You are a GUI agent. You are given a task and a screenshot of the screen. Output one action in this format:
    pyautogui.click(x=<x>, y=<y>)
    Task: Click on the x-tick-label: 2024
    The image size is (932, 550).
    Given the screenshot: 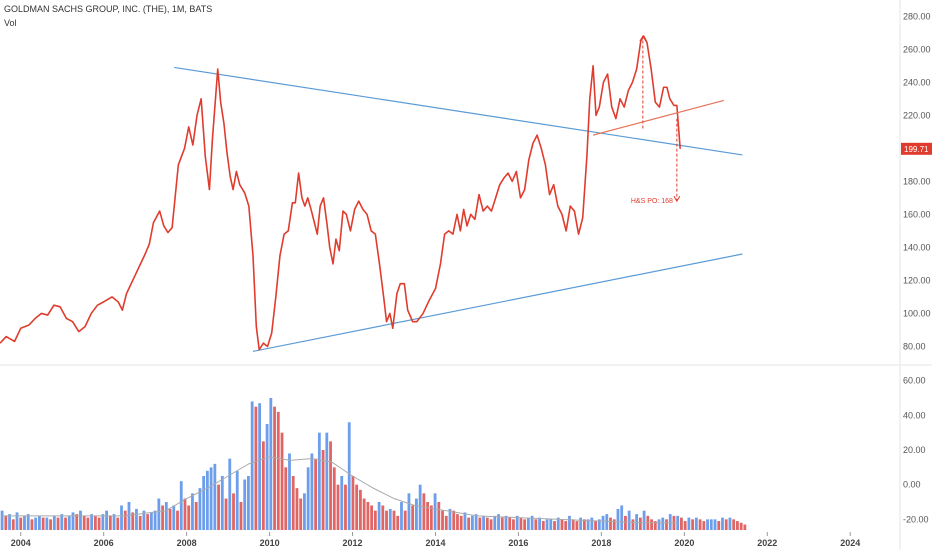 What is the action you would take?
    pyautogui.click(x=850, y=543)
    